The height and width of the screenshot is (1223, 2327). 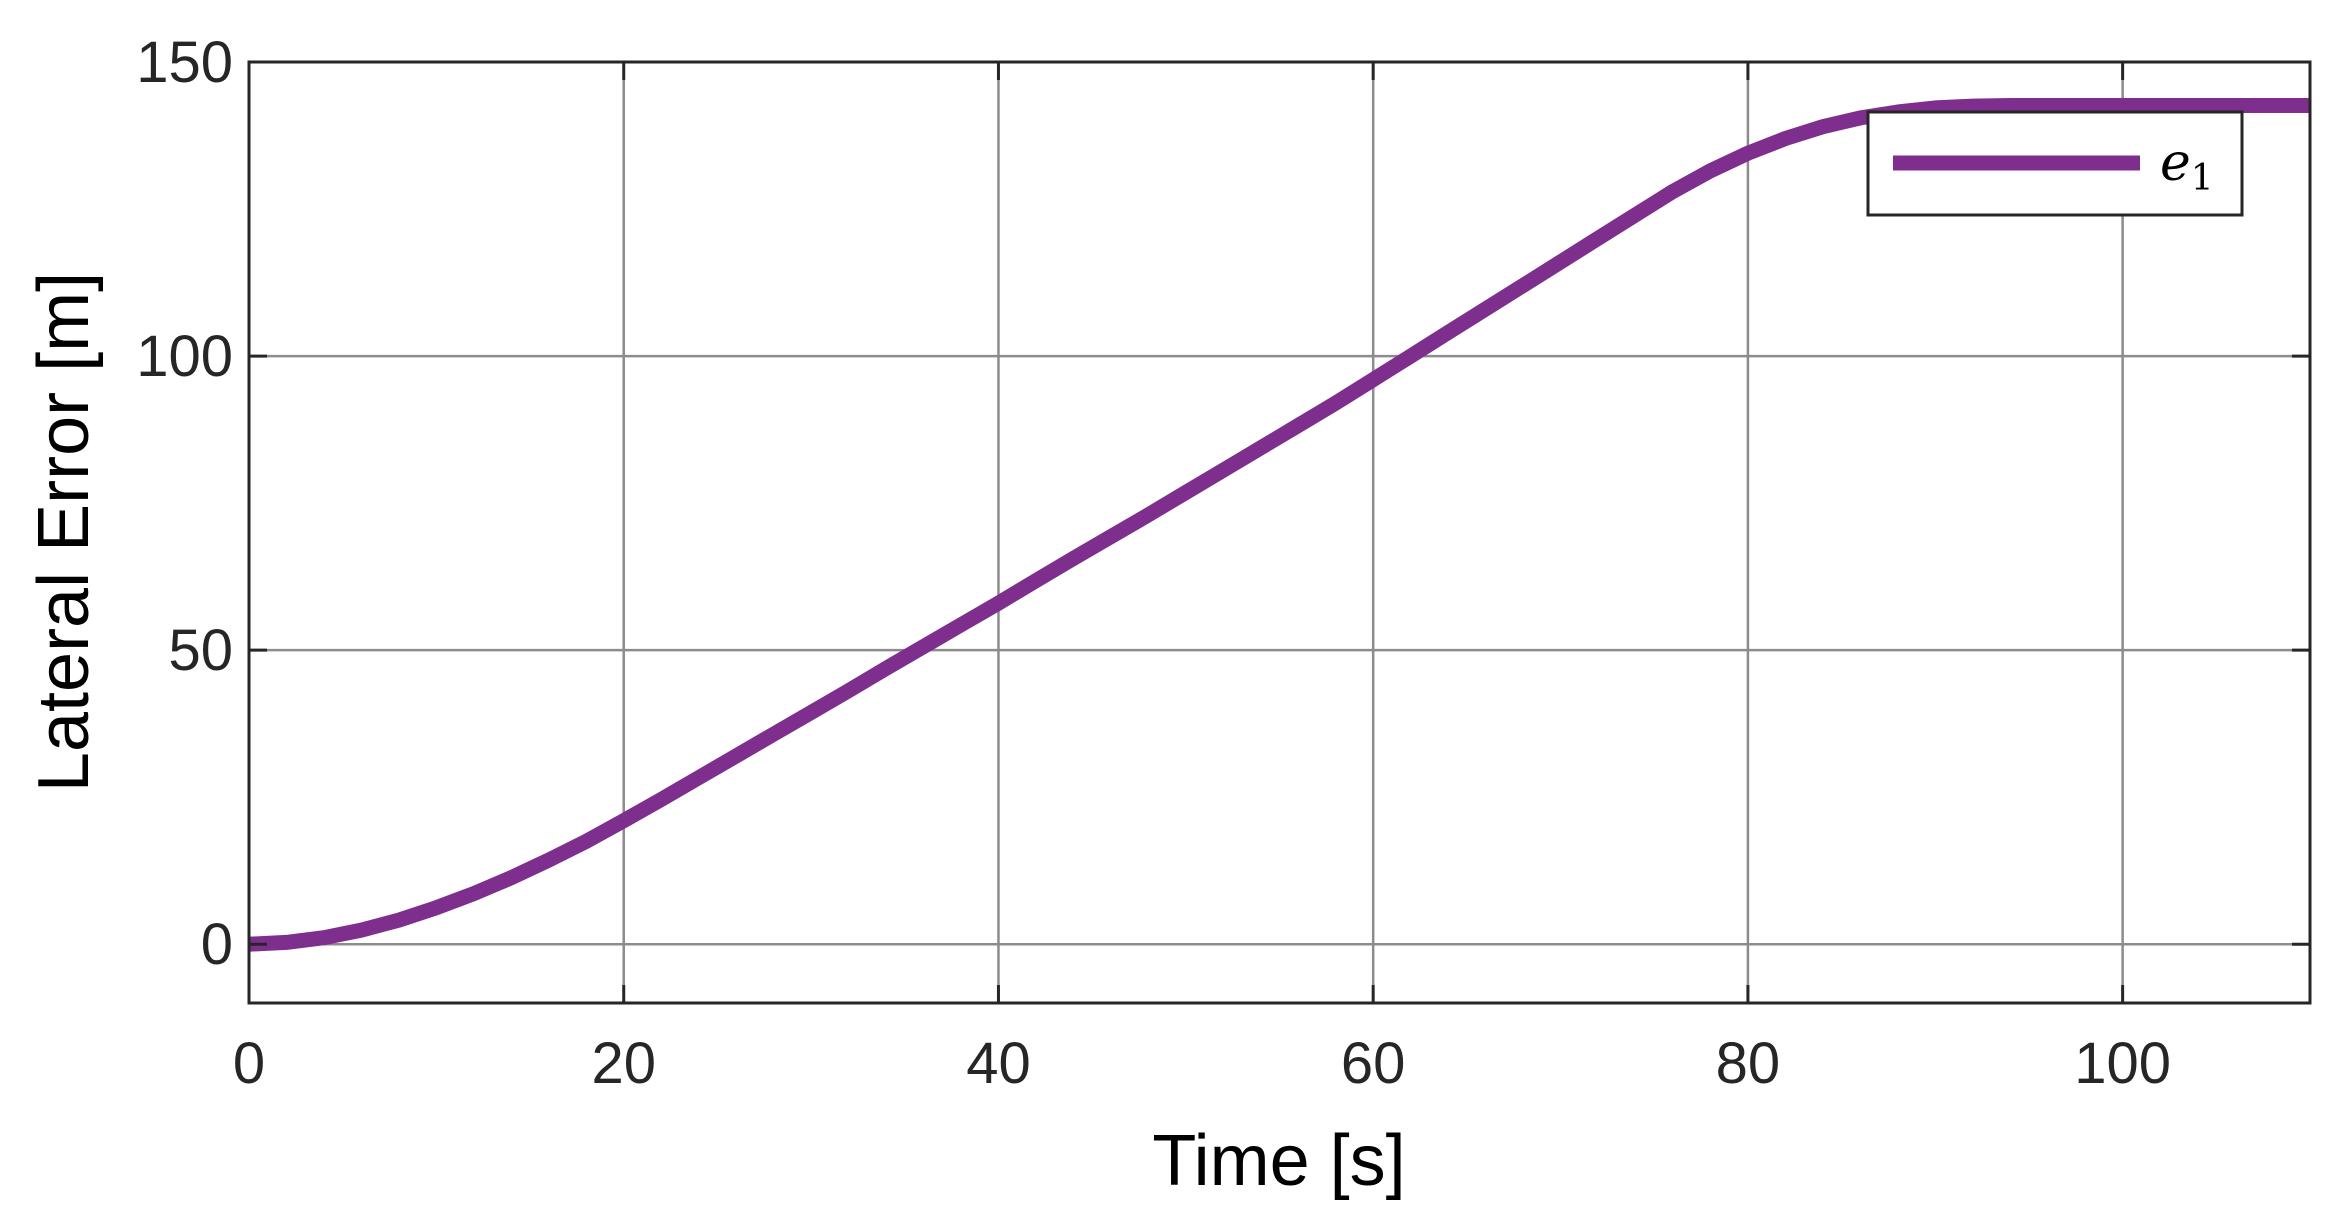 What do you see at coordinates (623, 1063) in the screenshot?
I see `x-tick-label: 20` at bounding box center [623, 1063].